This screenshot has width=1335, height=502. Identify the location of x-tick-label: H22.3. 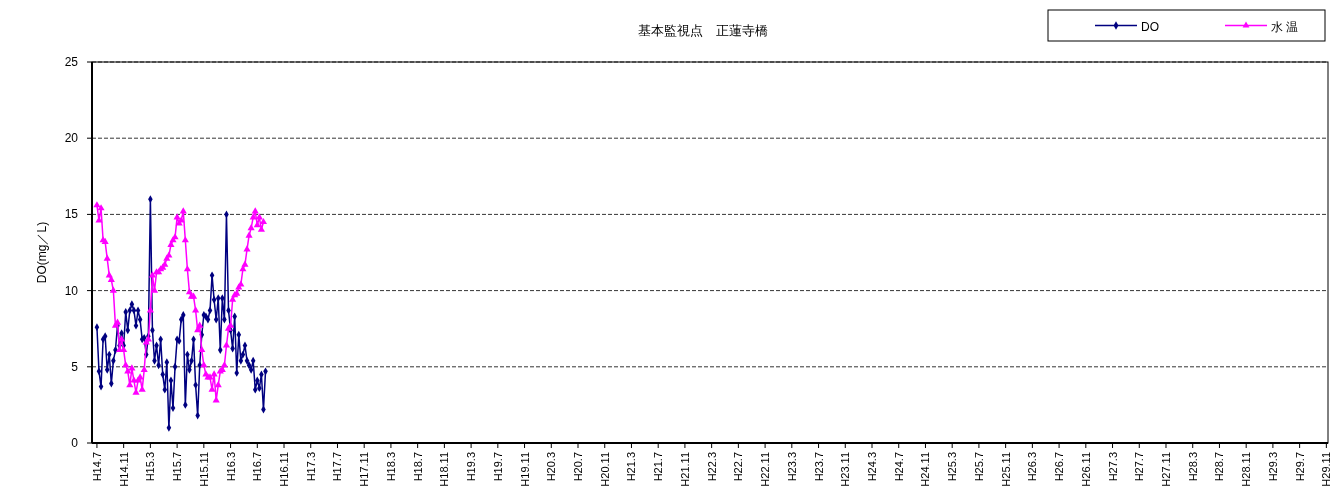
(711, 467).